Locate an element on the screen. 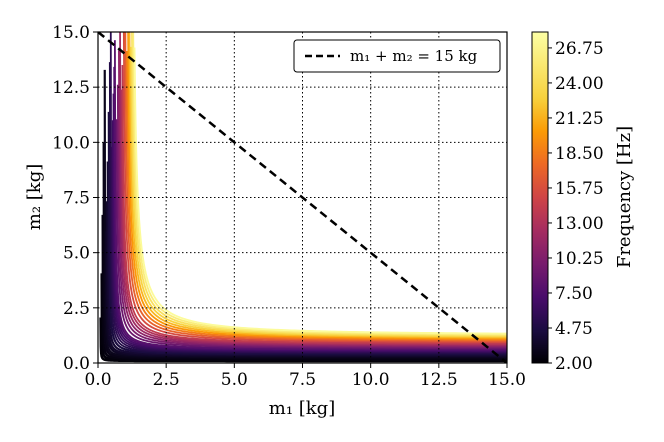 This screenshot has width=664, height=442. x-tick-label: 5.0 is located at coordinates (234, 380).